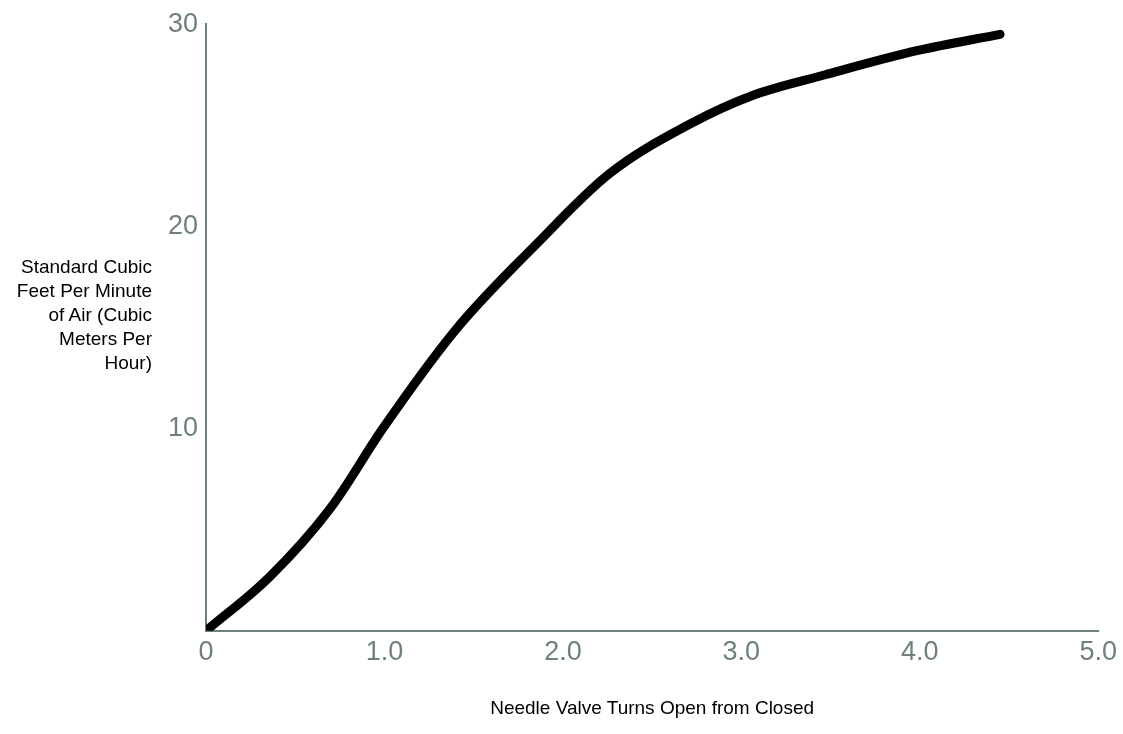 Image resolution: width=1123 pixels, height=734 pixels. I want to click on x-axis-title: Needle Valve Turns Open from Closed, so click(652, 707).